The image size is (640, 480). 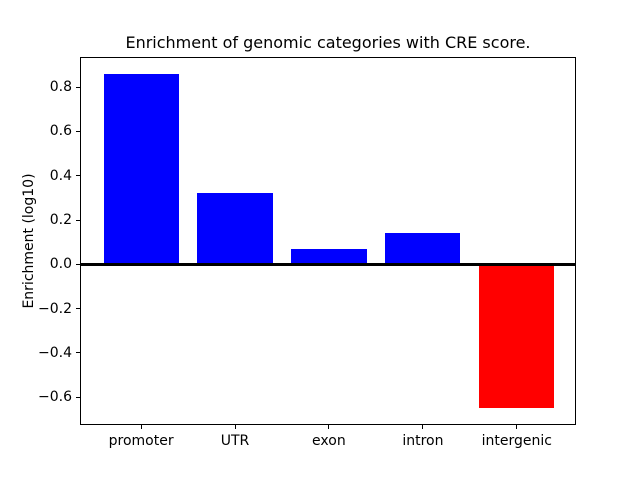 What do you see at coordinates (423, 441) in the screenshot?
I see `x-tick-label-intron: intron` at bounding box center [423, 441].